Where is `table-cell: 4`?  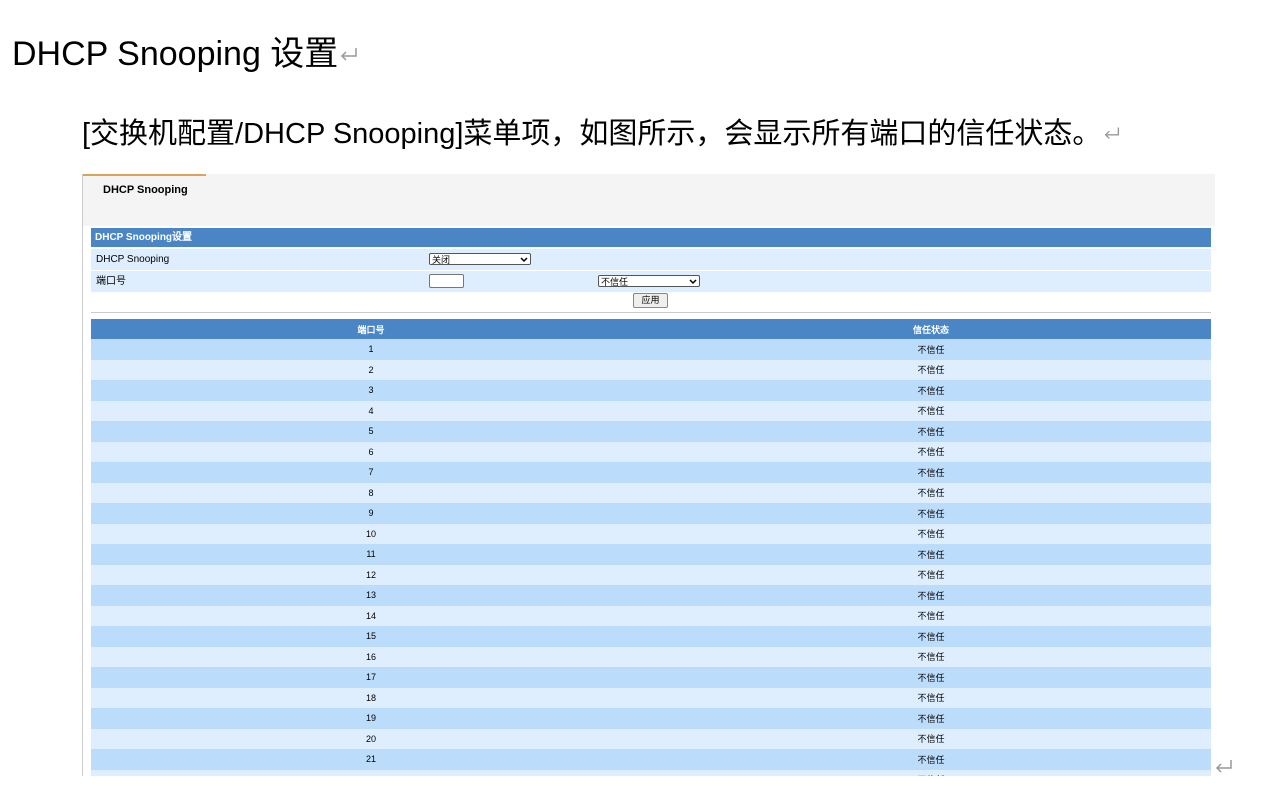
table-cell: 4 is located at coordinates (371, 410).